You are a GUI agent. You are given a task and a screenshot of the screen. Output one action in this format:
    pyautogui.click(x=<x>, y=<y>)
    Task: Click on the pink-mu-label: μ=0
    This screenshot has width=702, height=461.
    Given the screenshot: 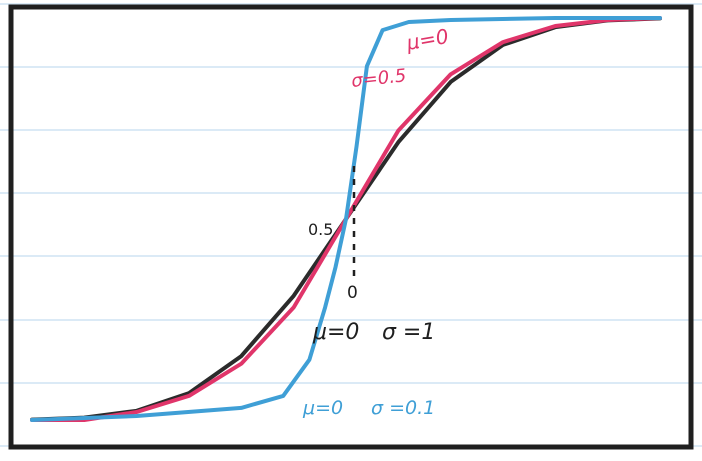 What is the action you would take?
    pyautogui.click(x=427, y=39)
    